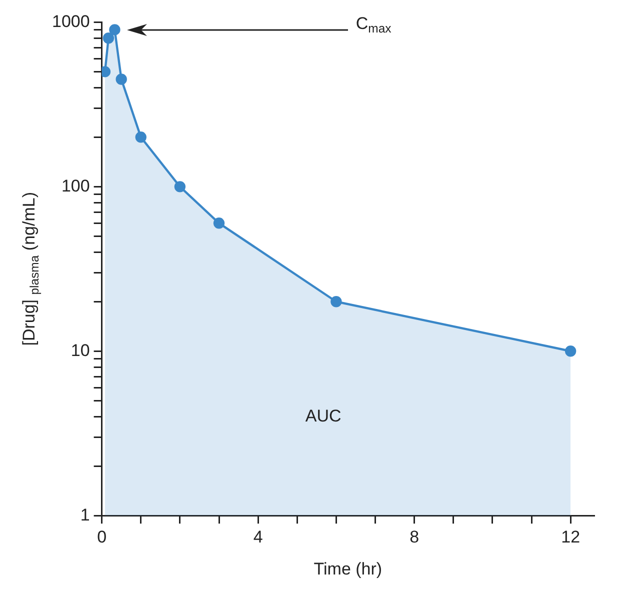 This screenshot has height=600, width=622. I want to click on x-tick-label: 0, so click(102, 536).